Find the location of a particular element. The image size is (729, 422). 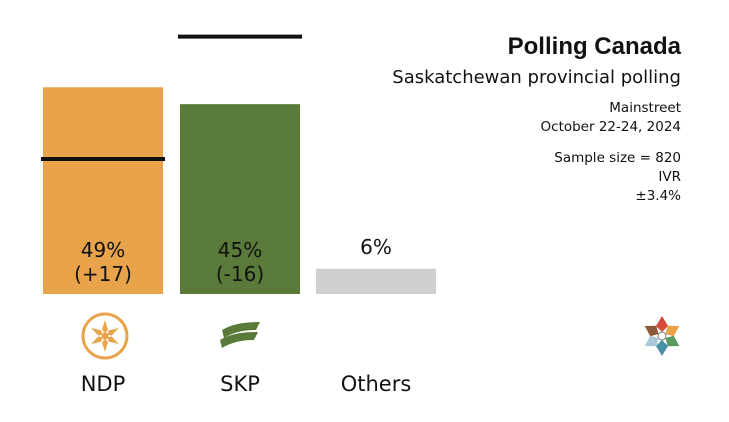

previous-result-markers is located at coordinates (171, 97).